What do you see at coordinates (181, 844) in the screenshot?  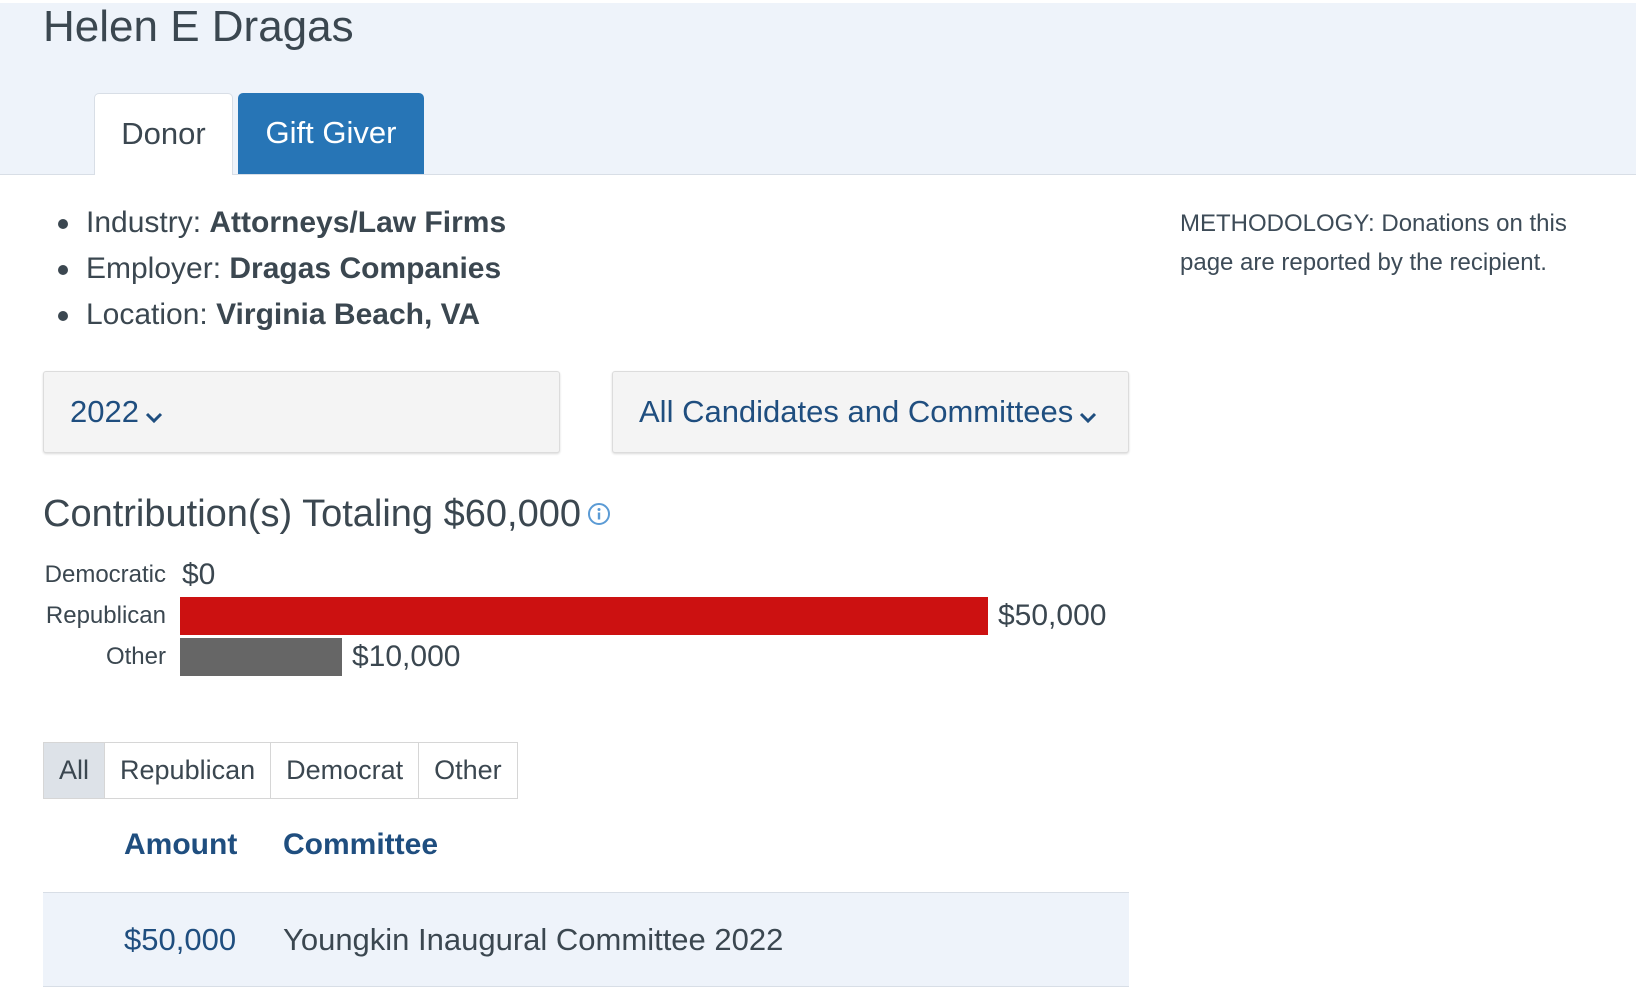 I see `column-header-amount: Amount` at bounding box center [181, 844].